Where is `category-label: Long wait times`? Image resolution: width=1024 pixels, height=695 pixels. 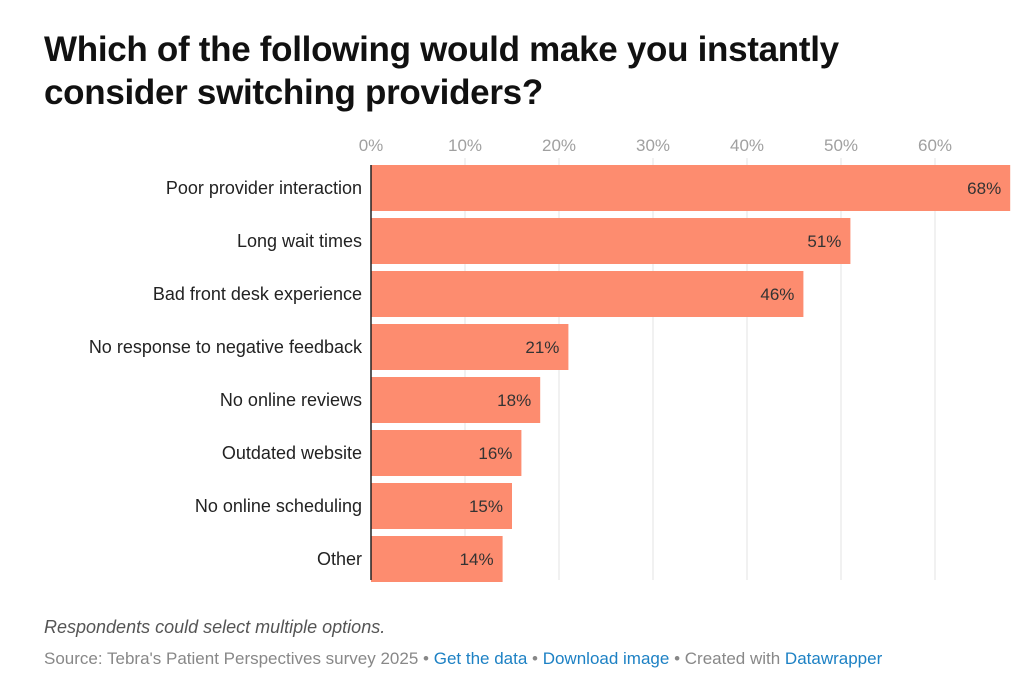 category-label: Long wait times is located at coordinates (299, 241).